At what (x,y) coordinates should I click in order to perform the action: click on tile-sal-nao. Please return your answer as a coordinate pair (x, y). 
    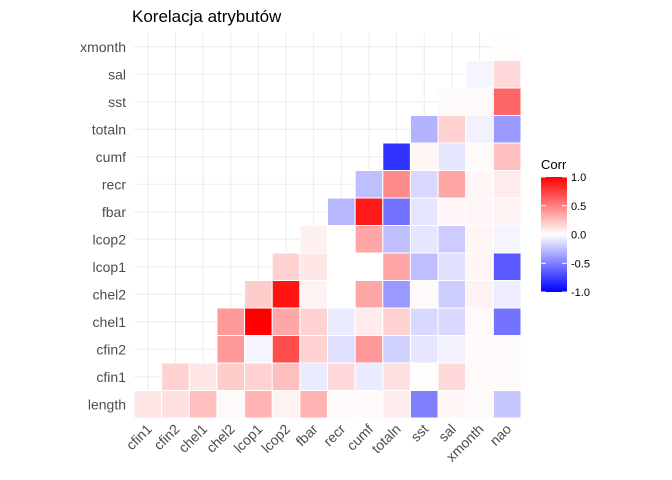
    Looking at the image, I should click on (507, 74).